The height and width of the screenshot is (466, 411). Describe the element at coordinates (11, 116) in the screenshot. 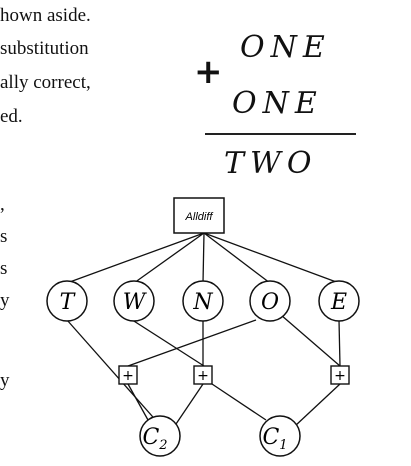

I see `paragraph-fragment: ed.` at that location.